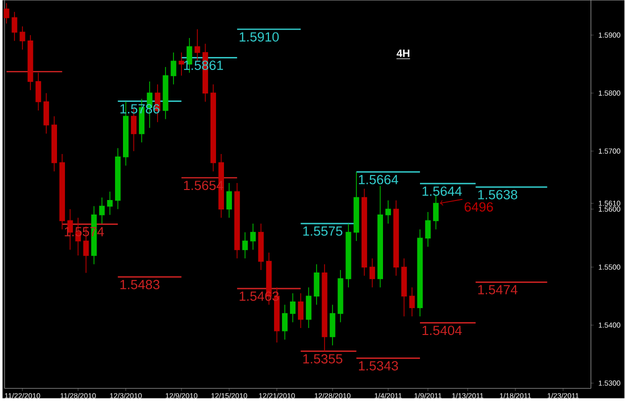 The image size is (625, 403). What do you see at coordinates (442, 331) in the screenshot?
I see `annotation: 1.5404` at bounding box center [442, 331].